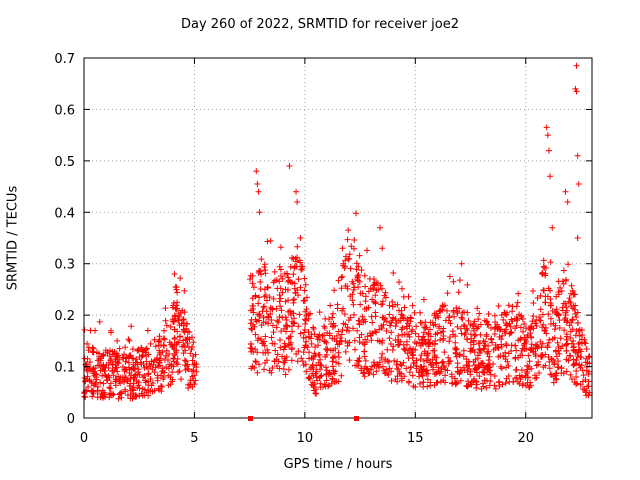 The width and height of the screenshot is (640, 480). Describe the element at coordinates (64, 162) in the screenshot. I see `y-tick-label: 0.5` at that location.